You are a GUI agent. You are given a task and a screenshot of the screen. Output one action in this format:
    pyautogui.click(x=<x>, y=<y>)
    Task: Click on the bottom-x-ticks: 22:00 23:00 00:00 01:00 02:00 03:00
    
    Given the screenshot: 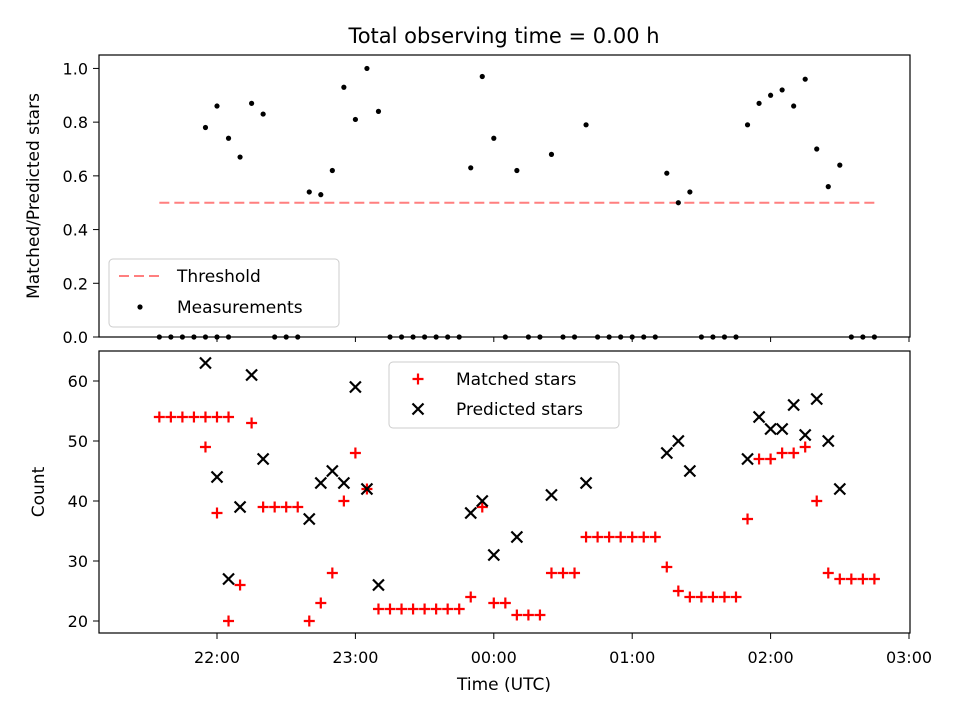 What is the action you would take?
    pyautogui.click(x=563, y=650)
    